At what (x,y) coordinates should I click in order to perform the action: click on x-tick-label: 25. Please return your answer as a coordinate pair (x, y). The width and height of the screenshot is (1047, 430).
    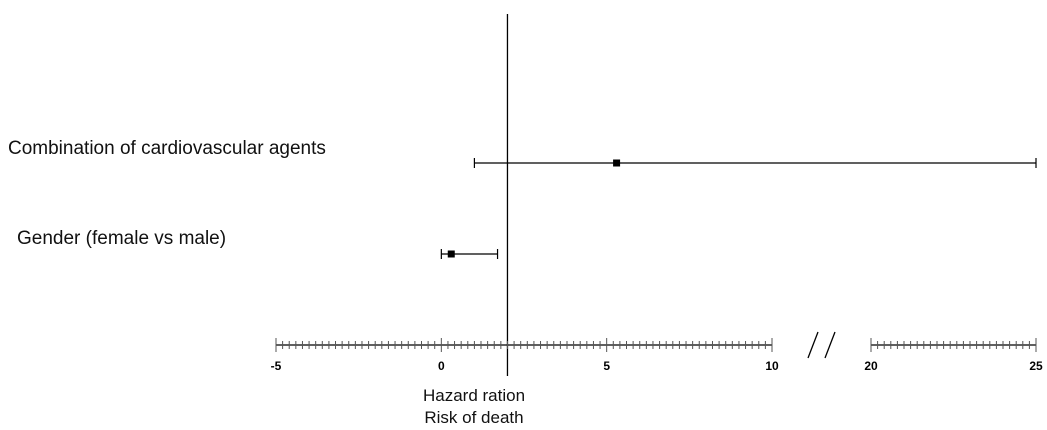
    Looking at the image, I should click on (1036, 366).